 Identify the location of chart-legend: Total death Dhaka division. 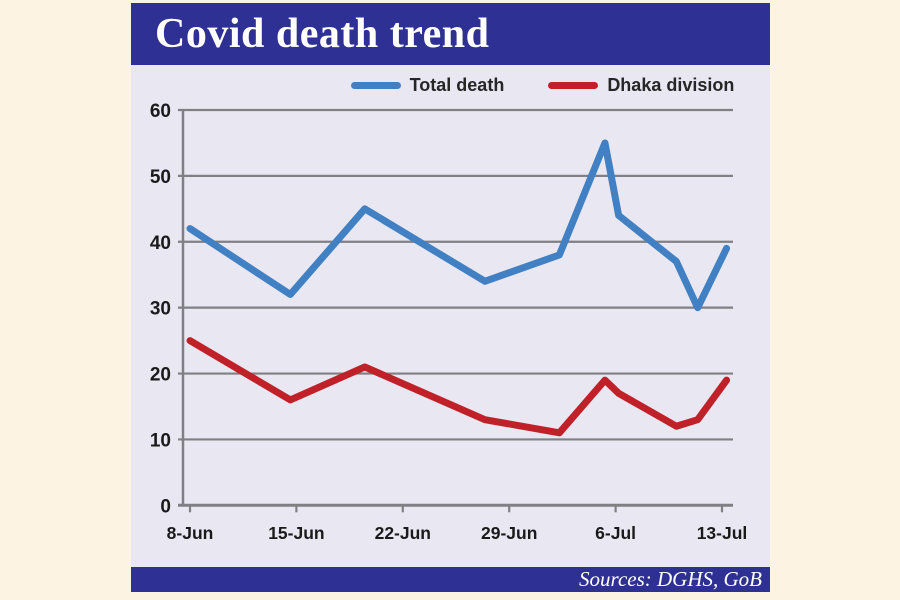
(542, 85).